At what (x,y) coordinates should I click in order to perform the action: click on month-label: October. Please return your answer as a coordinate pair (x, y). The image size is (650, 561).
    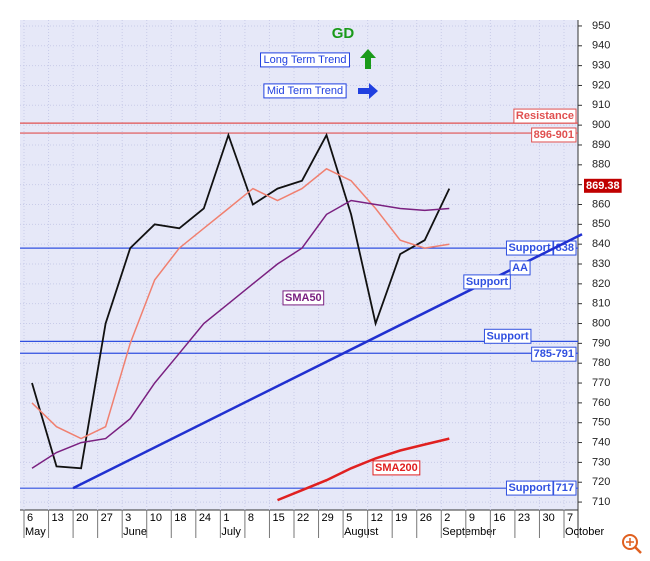
    Looking at the image, I should click on (584, 532).